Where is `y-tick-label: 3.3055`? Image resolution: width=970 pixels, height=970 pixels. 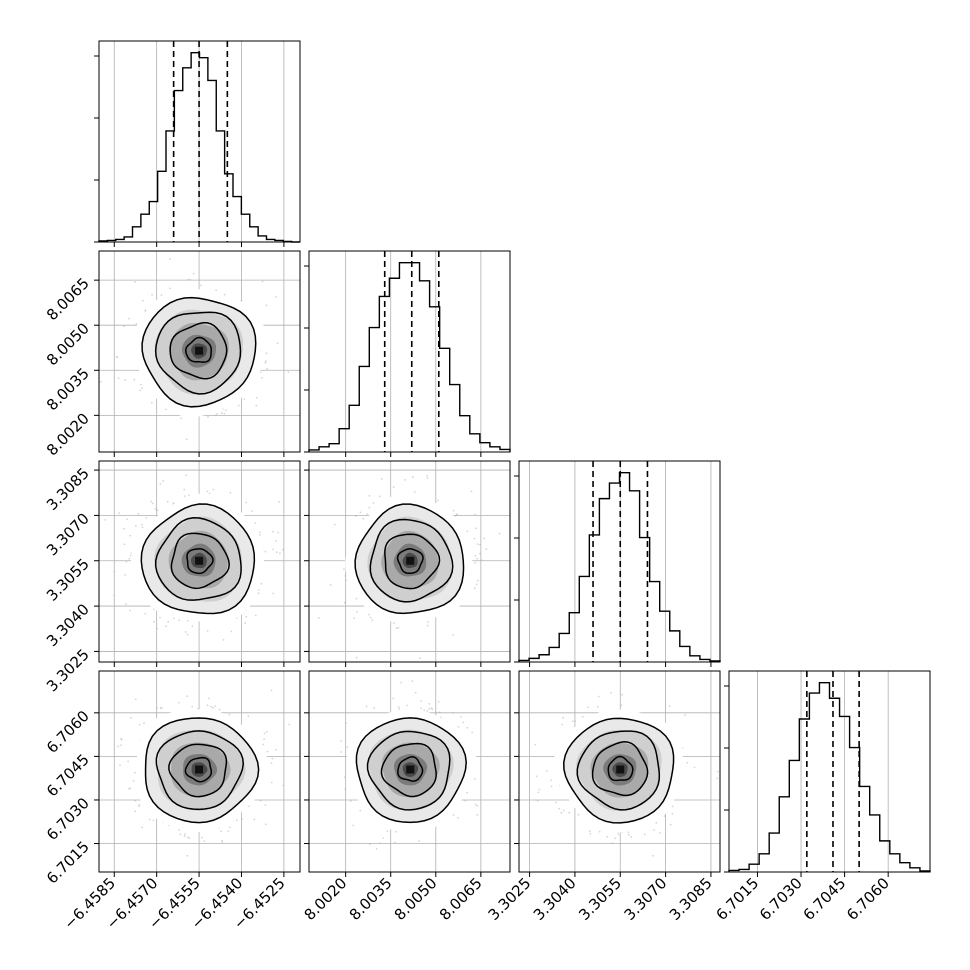 y-tick-label: 3.3055 is located at coordinates (68, 580).